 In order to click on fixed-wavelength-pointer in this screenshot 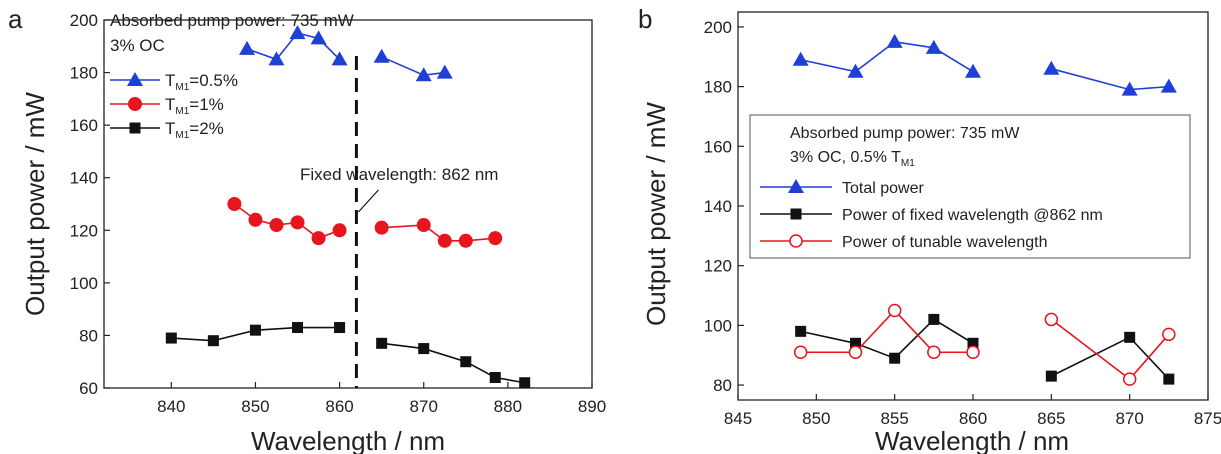, I will do `click(368, 201)`.